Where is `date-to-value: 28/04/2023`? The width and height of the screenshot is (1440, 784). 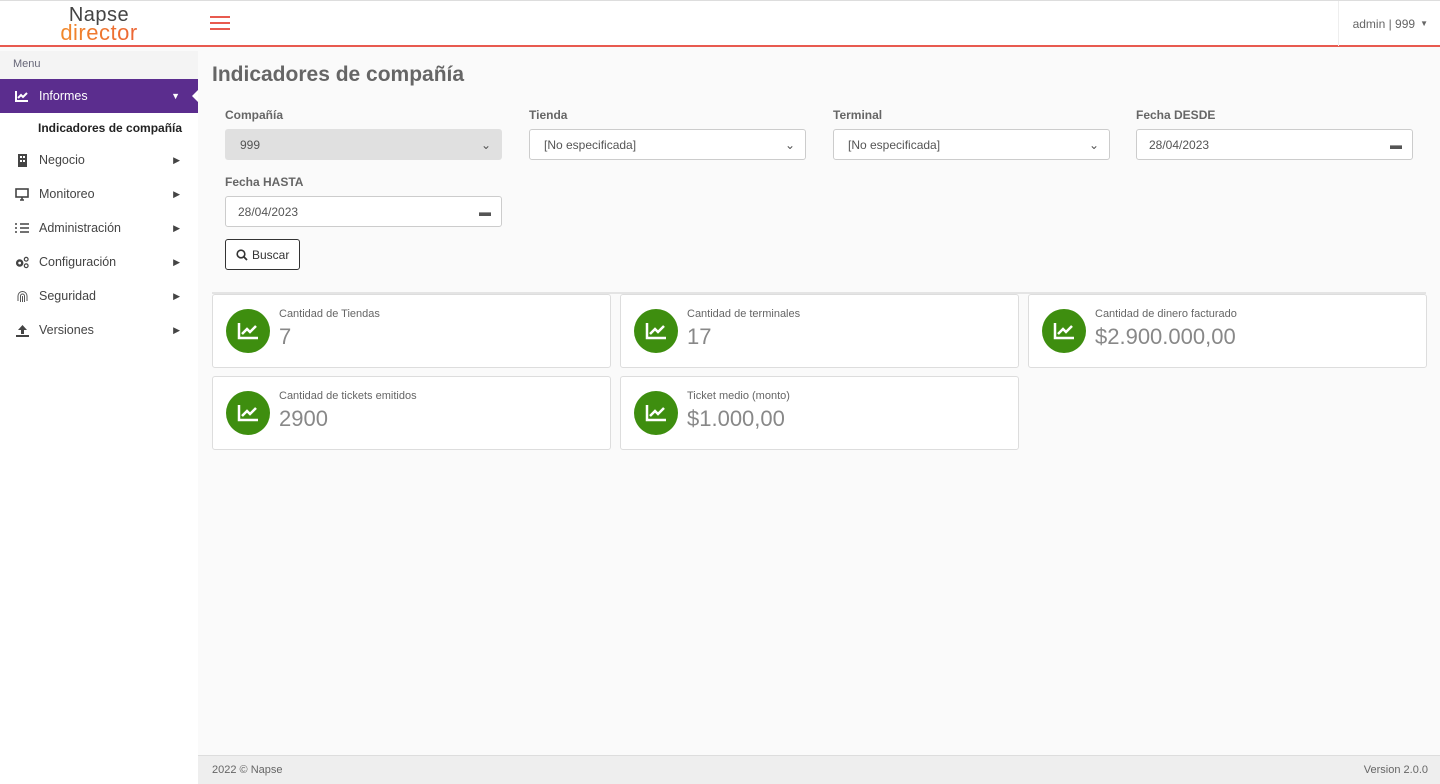
date-to-value: 28/04/2023 is located at coordinates (268, 211).